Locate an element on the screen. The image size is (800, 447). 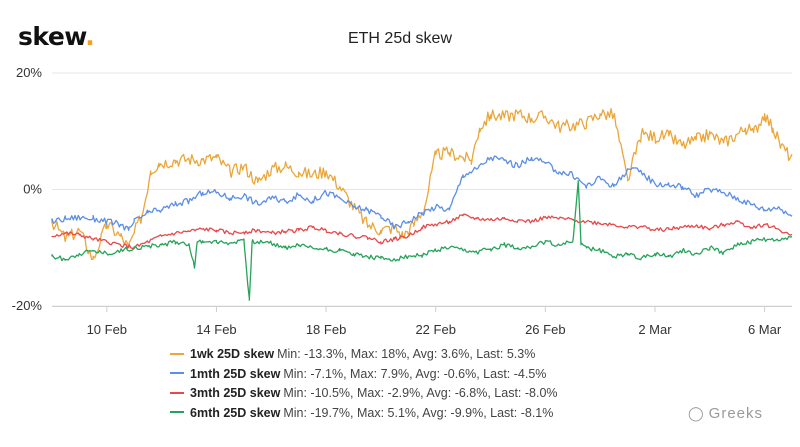
legend-name-1wk: 1wk 25D skew is located at coordinates (232, 354).